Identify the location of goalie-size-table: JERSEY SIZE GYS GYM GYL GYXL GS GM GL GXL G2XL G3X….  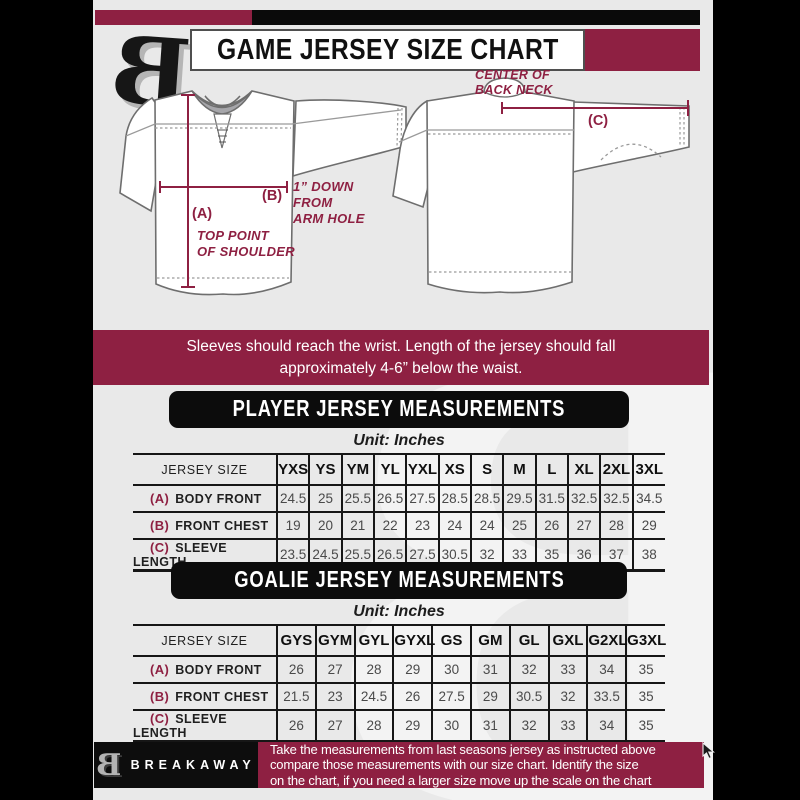
(399, 683).